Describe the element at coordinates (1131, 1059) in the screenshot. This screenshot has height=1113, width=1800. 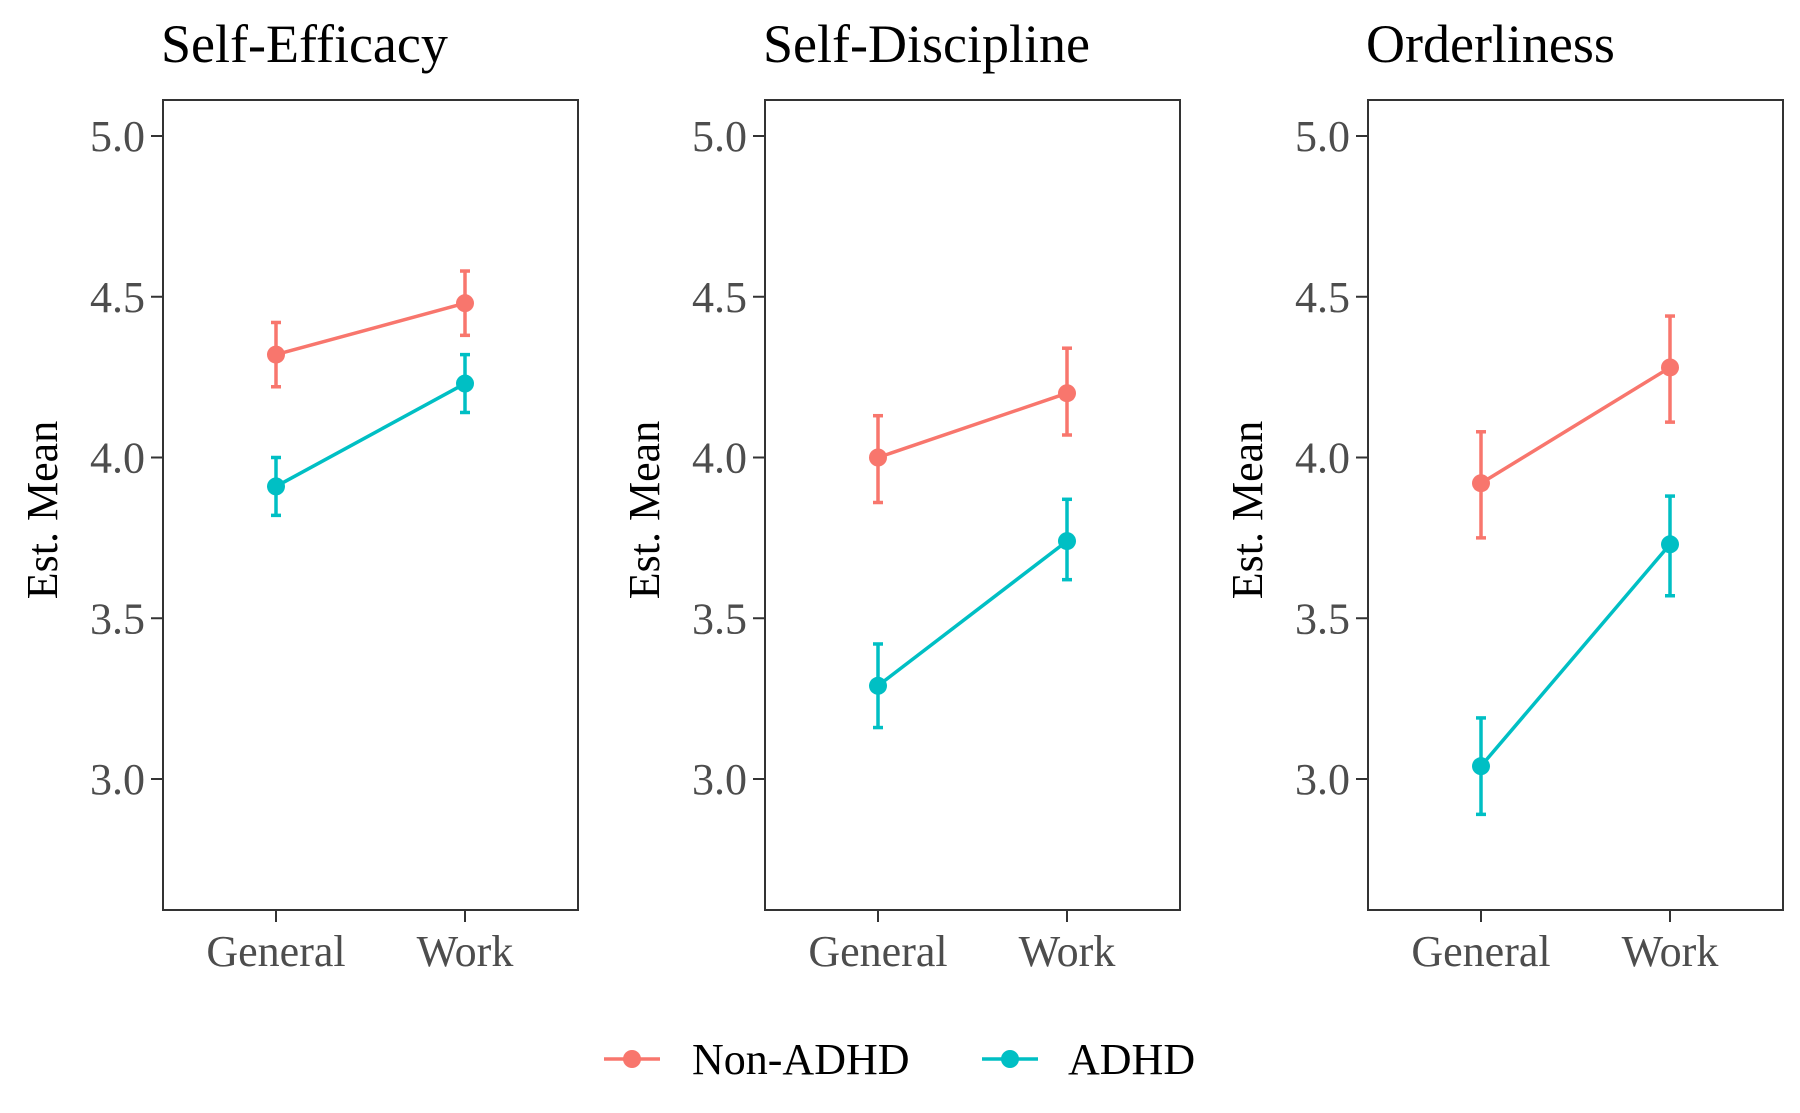
I see `legend-label: ADHD` at that location.